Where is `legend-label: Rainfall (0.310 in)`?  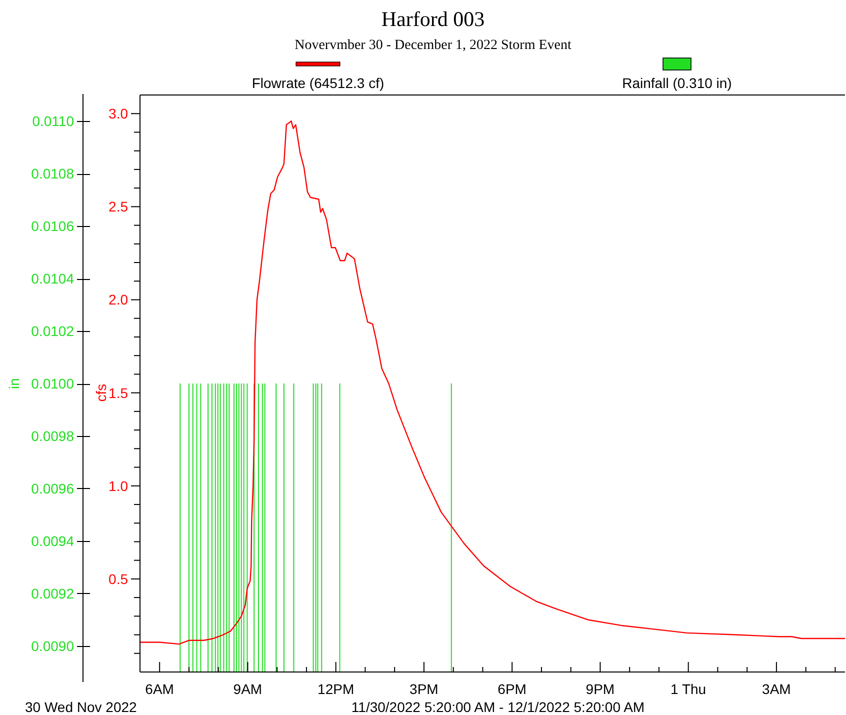 legend-label: Rainfall (0.310 in) is located at coordinates (677, 83).